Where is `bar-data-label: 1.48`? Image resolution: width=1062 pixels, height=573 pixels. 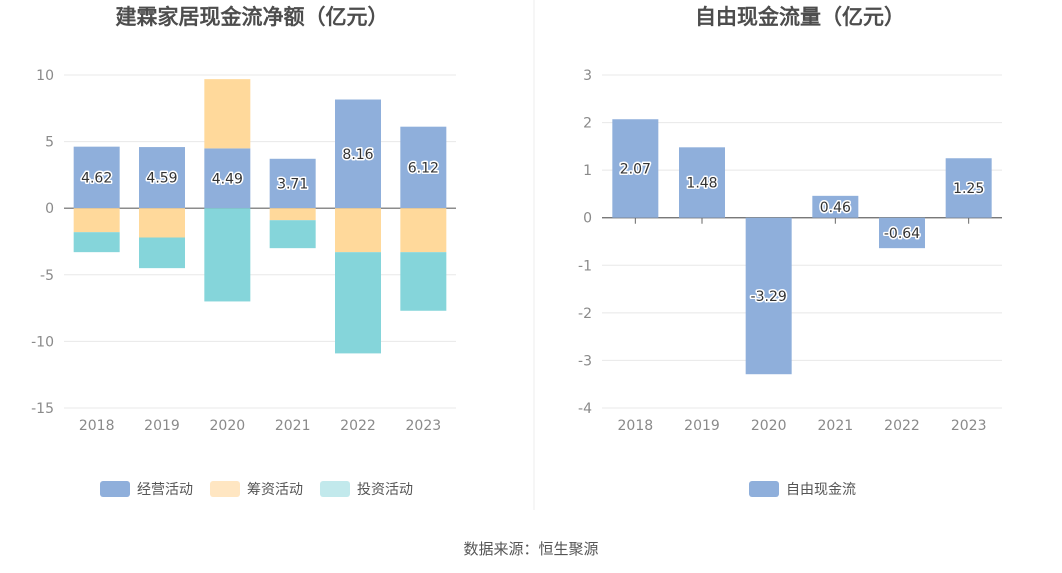
bar-data-label: 1.48 is located at coordinates (701, 184).